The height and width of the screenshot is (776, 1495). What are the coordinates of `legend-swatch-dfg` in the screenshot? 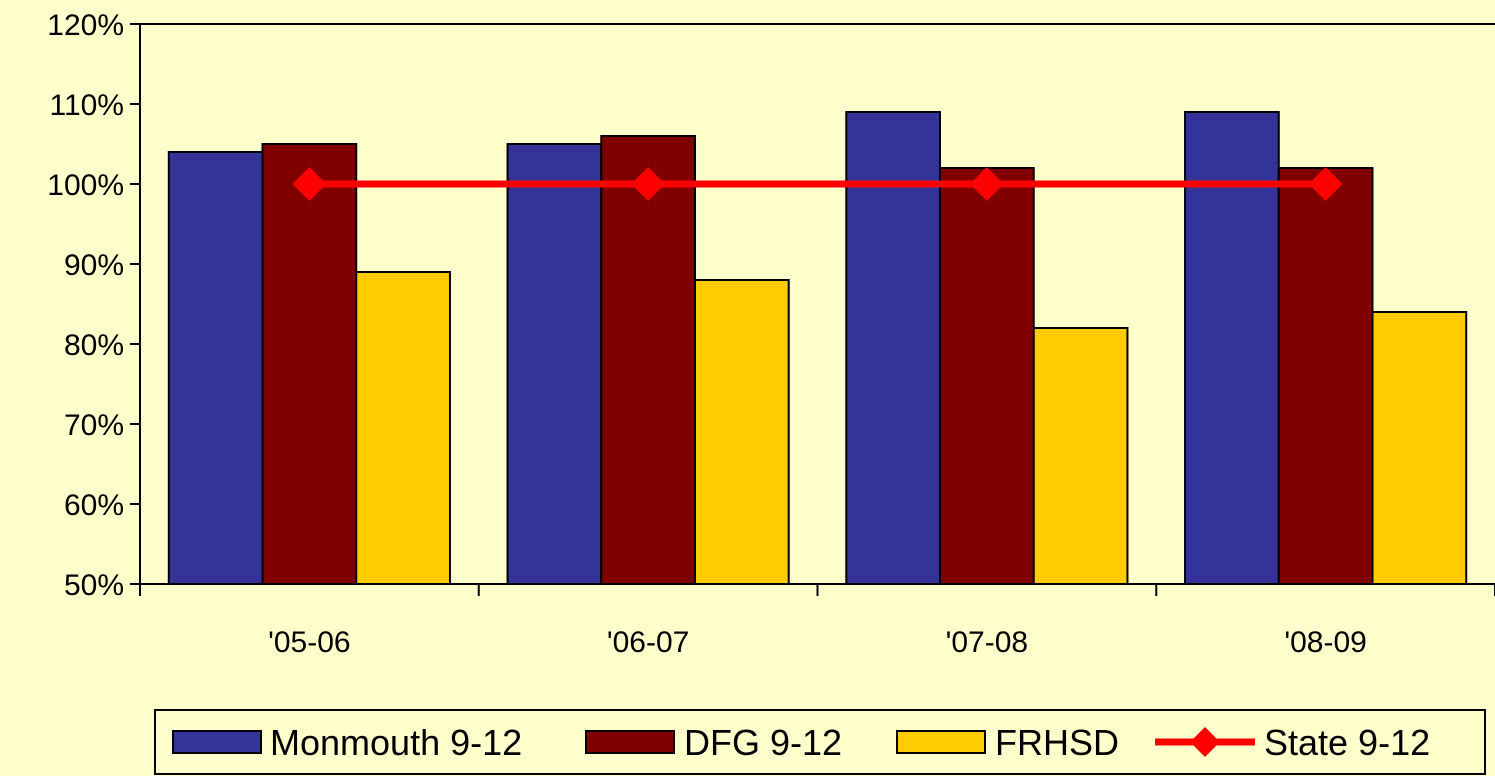 It's located at (630, 742).